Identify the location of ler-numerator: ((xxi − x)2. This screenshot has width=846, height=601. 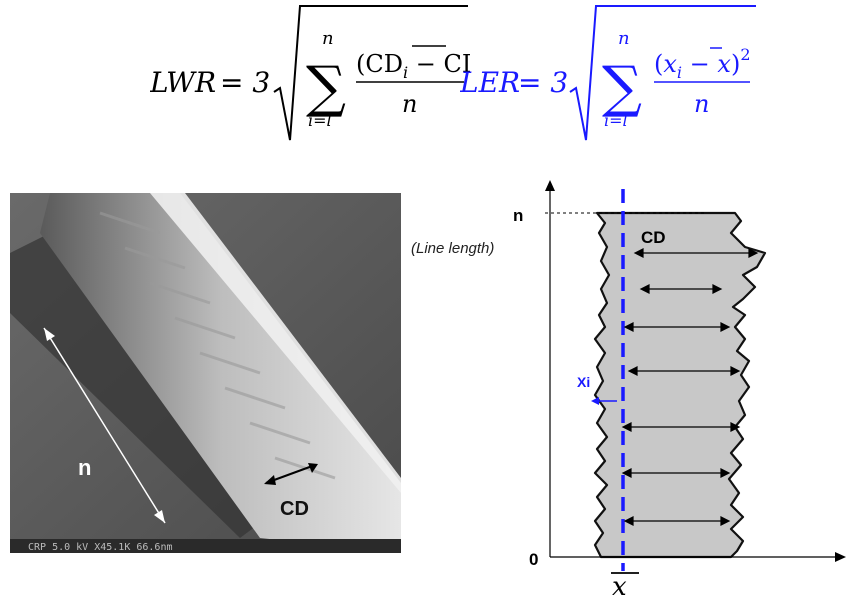
(702, 63).